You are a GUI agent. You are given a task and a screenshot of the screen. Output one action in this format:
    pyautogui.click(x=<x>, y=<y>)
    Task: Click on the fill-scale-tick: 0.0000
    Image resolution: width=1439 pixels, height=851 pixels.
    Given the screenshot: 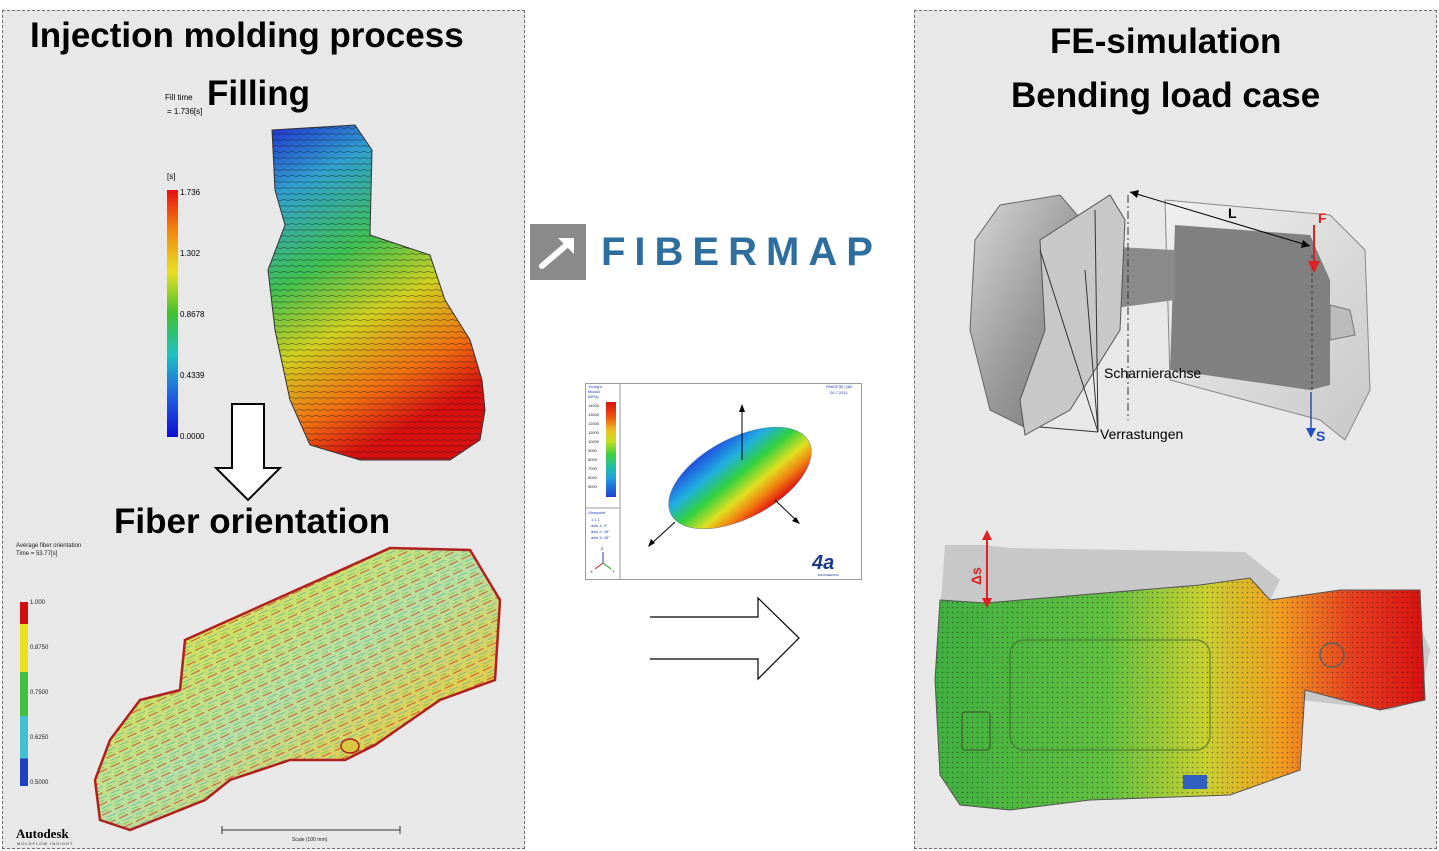 What is the action you would take?
    pyautogui.click(x=192, y=436)
    